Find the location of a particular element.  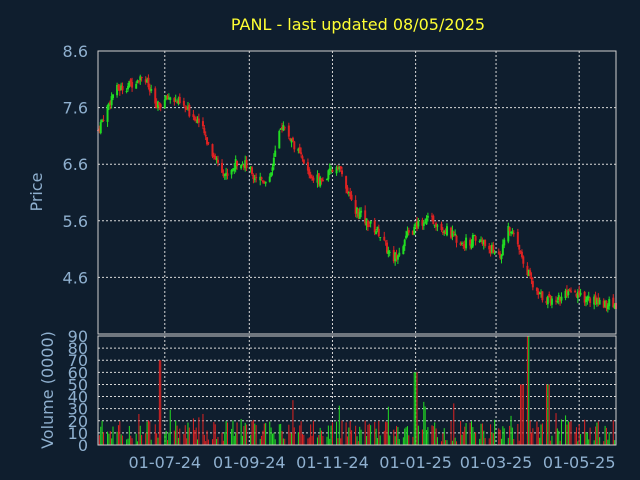

volume-tick-label: 30 is located at coordinates (78, 409).